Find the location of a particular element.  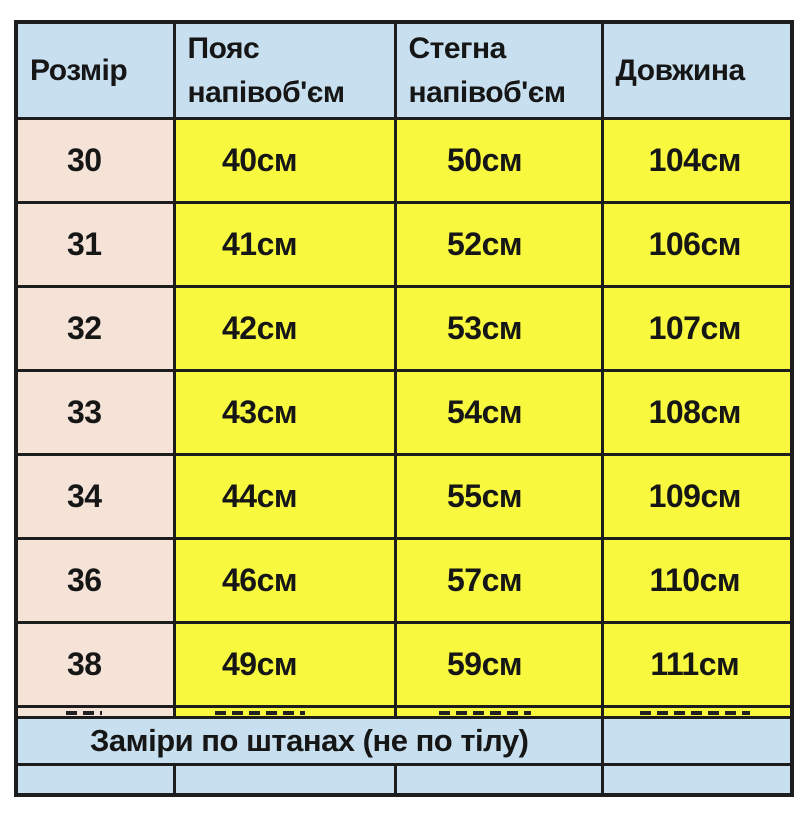

hips-value-cell: 53см is located at coordinates (498, 328).